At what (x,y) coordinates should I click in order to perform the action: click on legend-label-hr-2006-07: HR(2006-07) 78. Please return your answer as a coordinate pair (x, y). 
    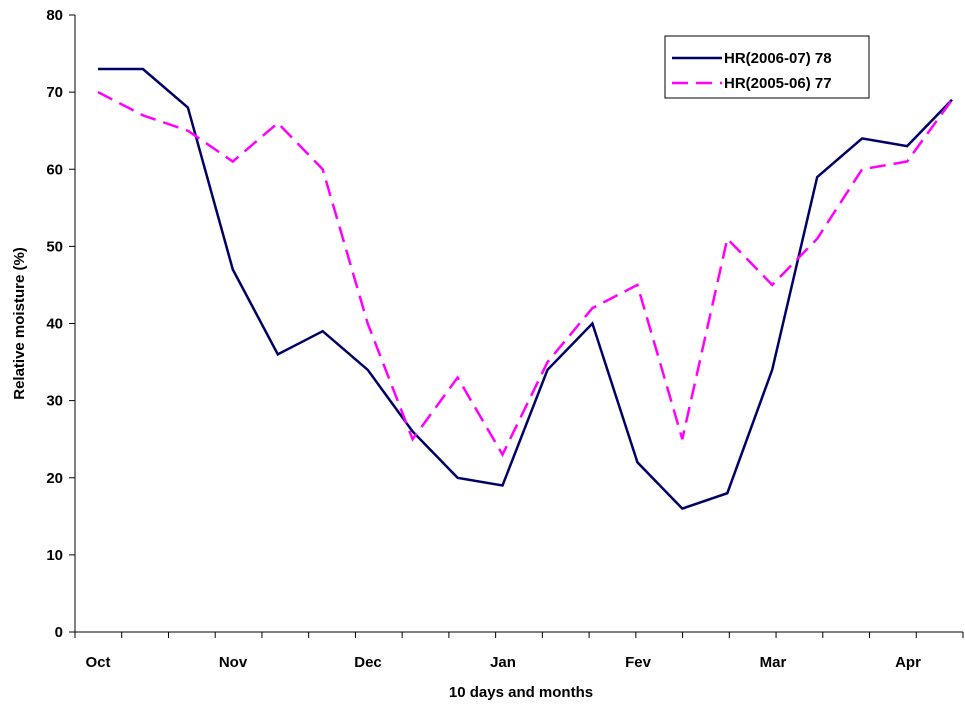
    Looking at the image, I should click on (778, 58).